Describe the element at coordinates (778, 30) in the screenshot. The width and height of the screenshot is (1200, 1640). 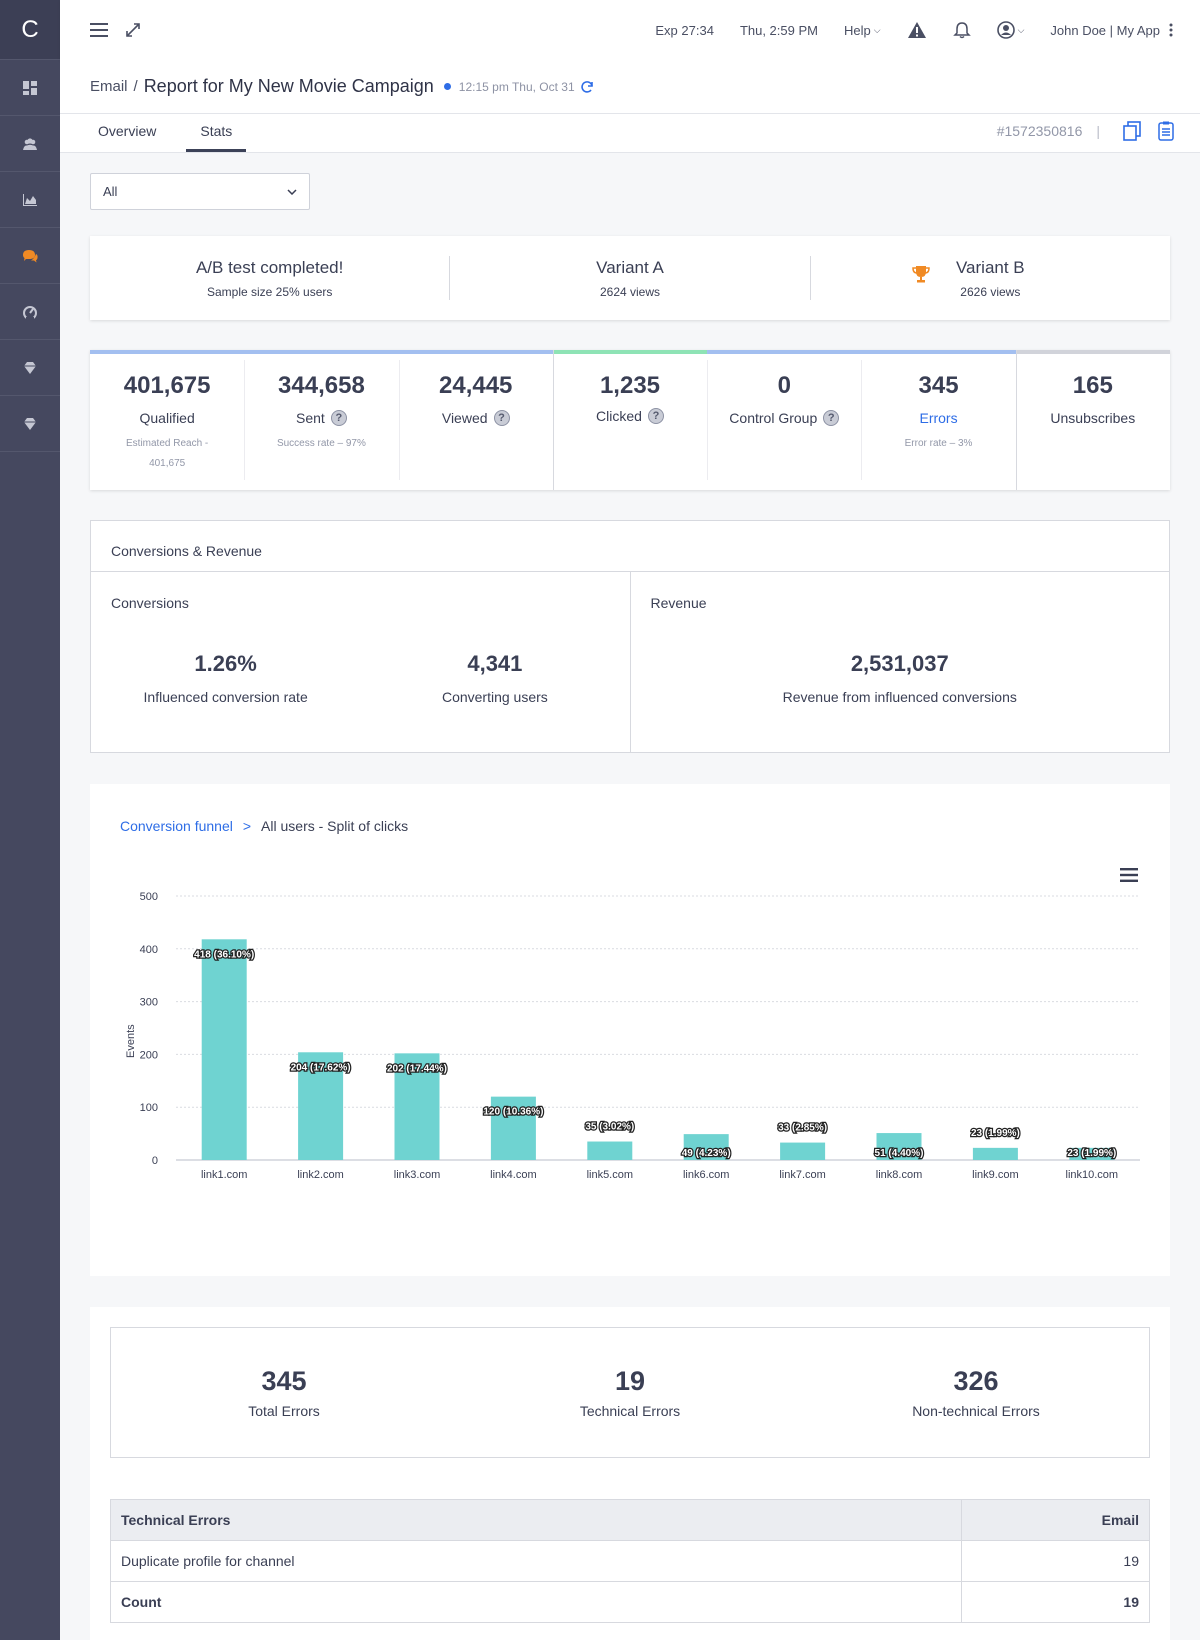
I see `current-datetime: Thu, 2:59 PM` at that location.